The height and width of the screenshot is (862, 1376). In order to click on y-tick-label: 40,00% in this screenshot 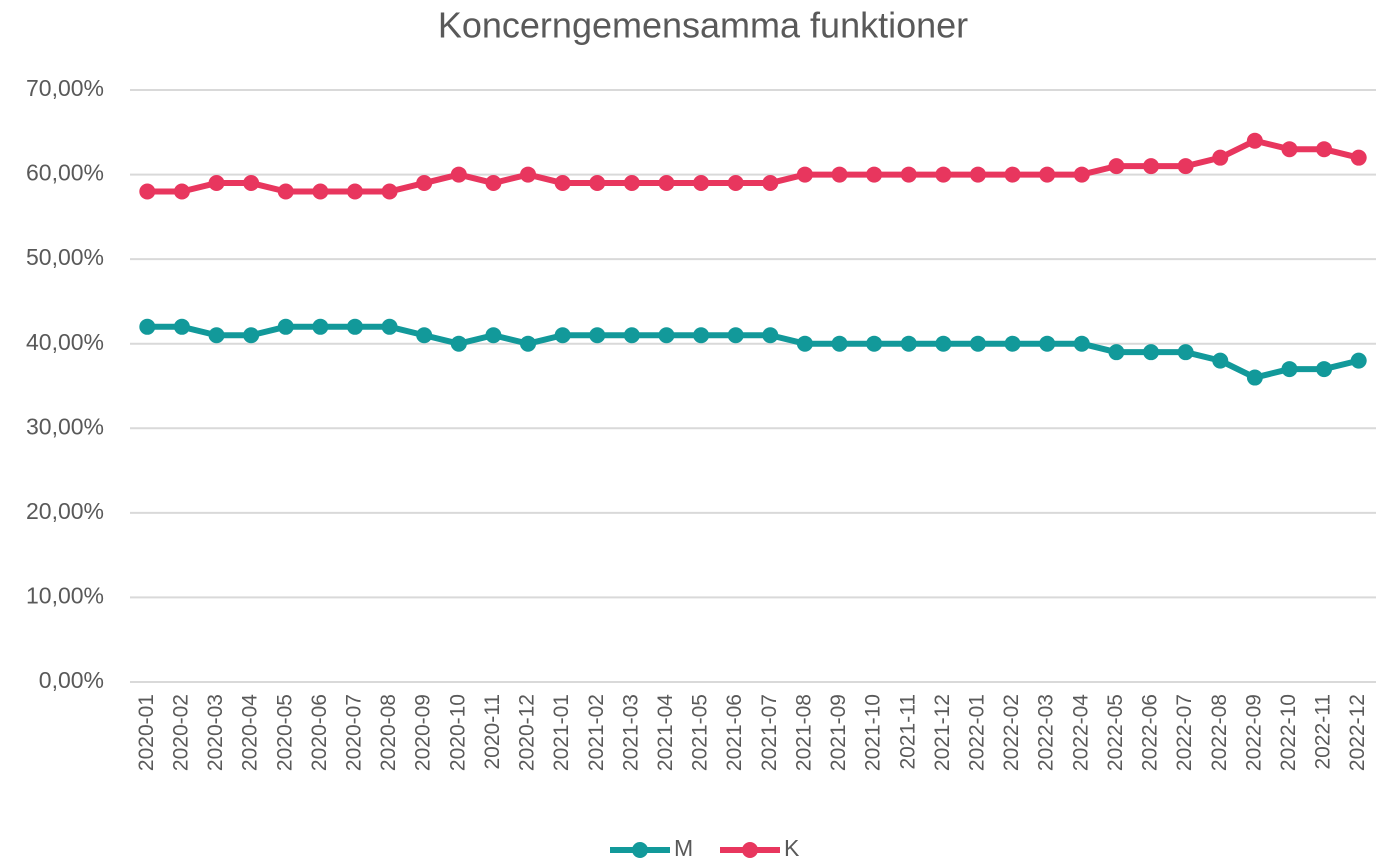, I will do `click(65, 342)`.